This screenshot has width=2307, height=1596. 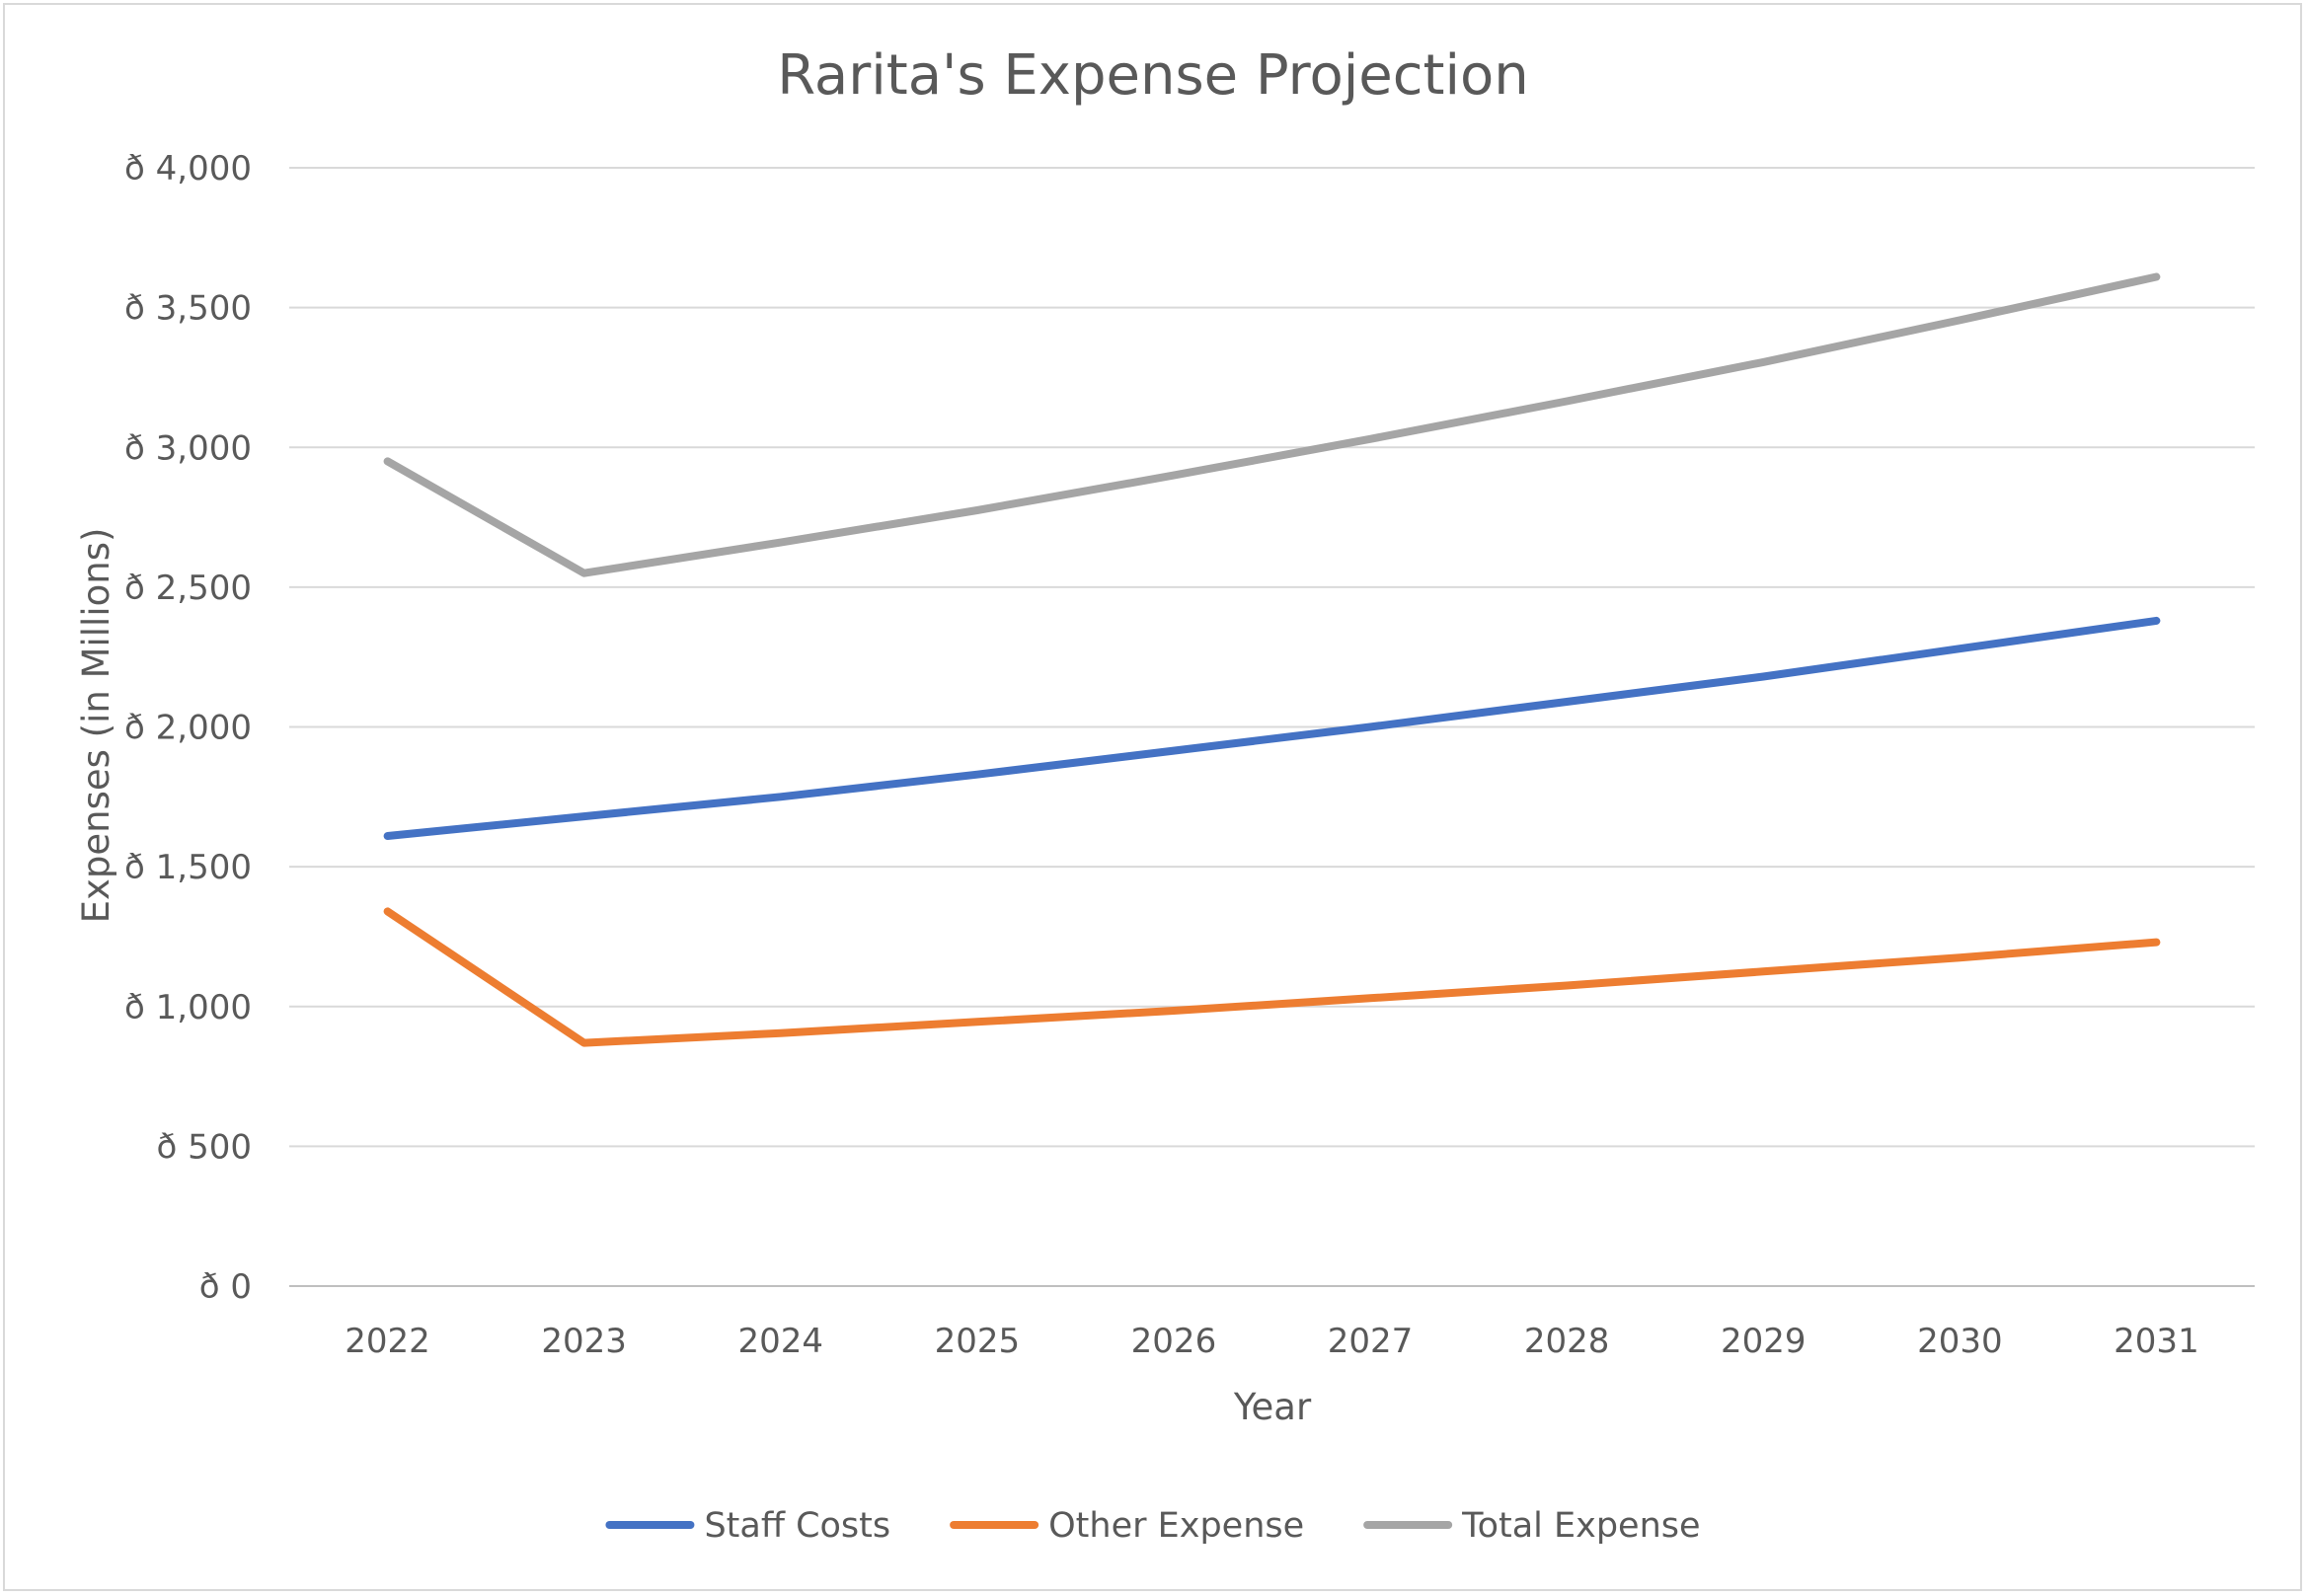 I want to click on x-tick-label: 2031, so click(x=2156, y=1341).